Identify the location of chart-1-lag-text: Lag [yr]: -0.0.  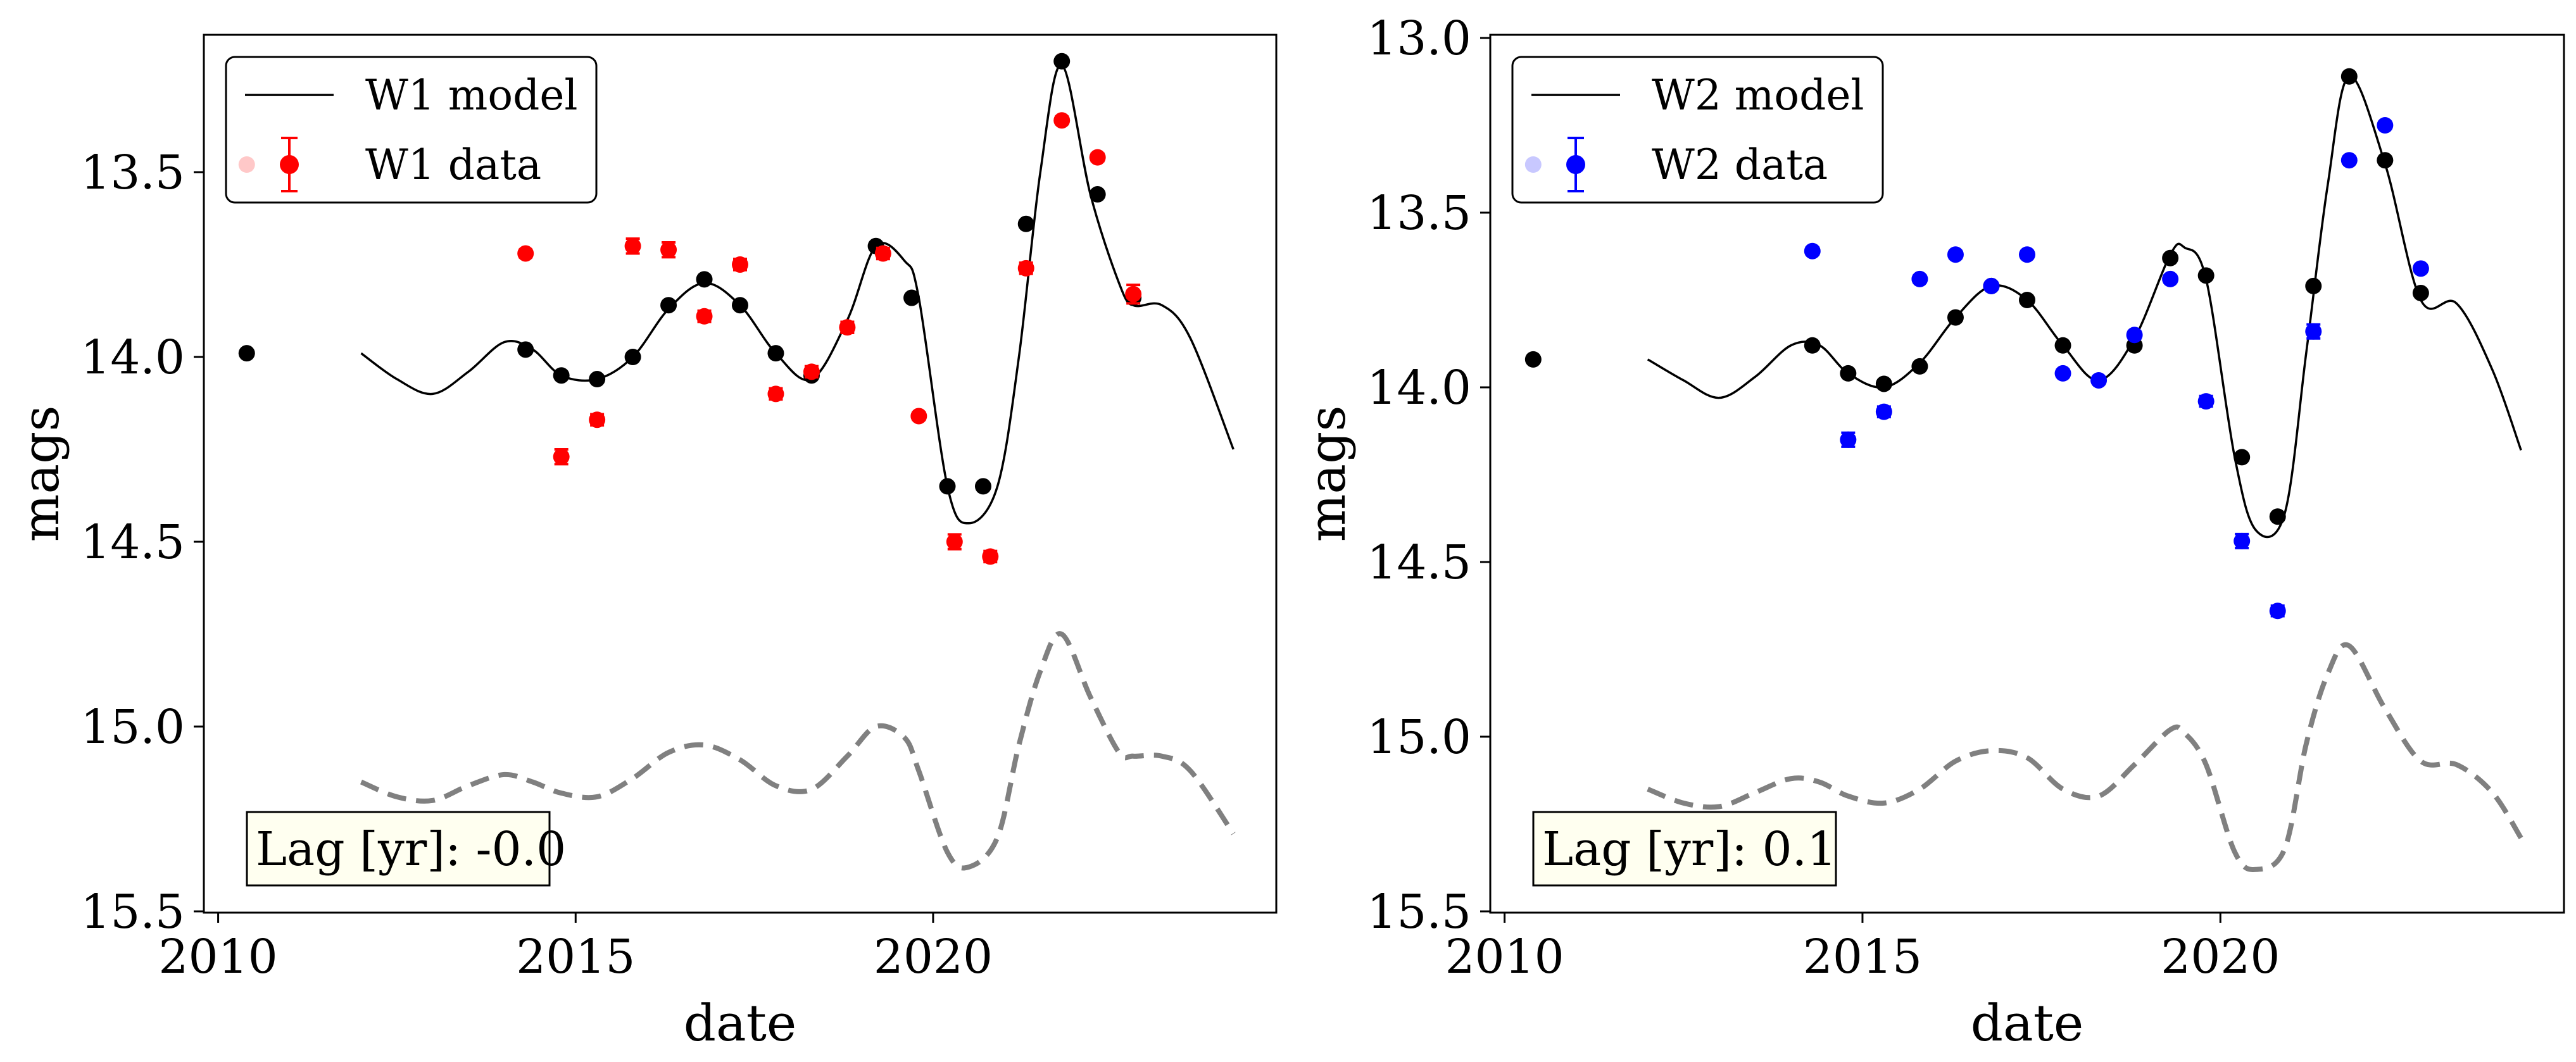
(411, 849).